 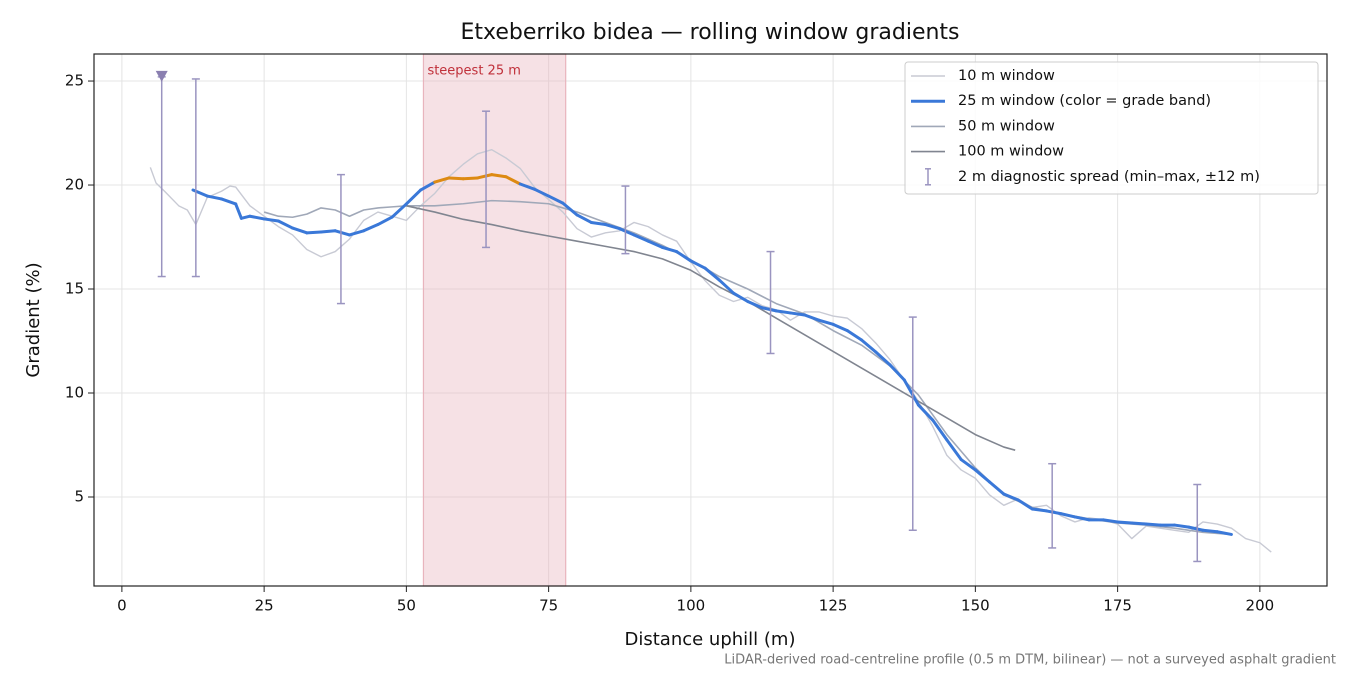 I want to click on y-tick-label: 10, so click(x=74, y=392).